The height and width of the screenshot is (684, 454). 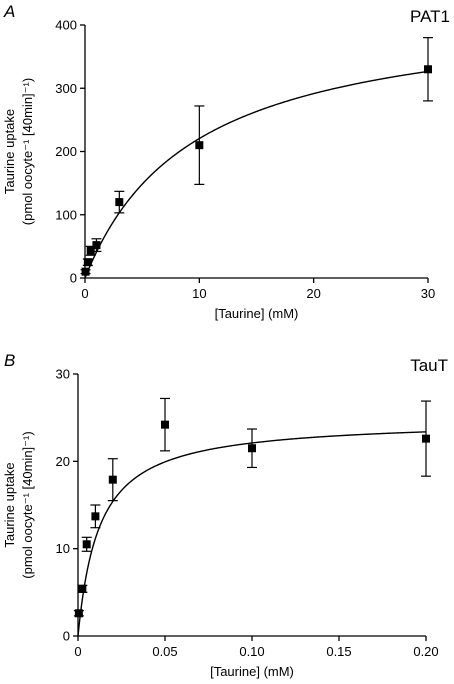 I want to click on x-tick-label: 0.20, so click(x=425, y=651).